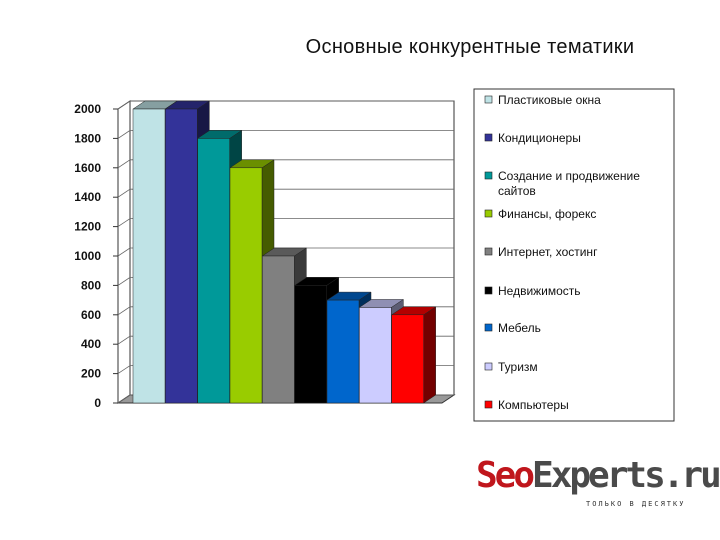 This screenshot has height=540, width=720. What do you see at coordinates (626, 475) in the screenshot?
I see `logo-experts: Experts.ru` at bounding box center [626, 475].